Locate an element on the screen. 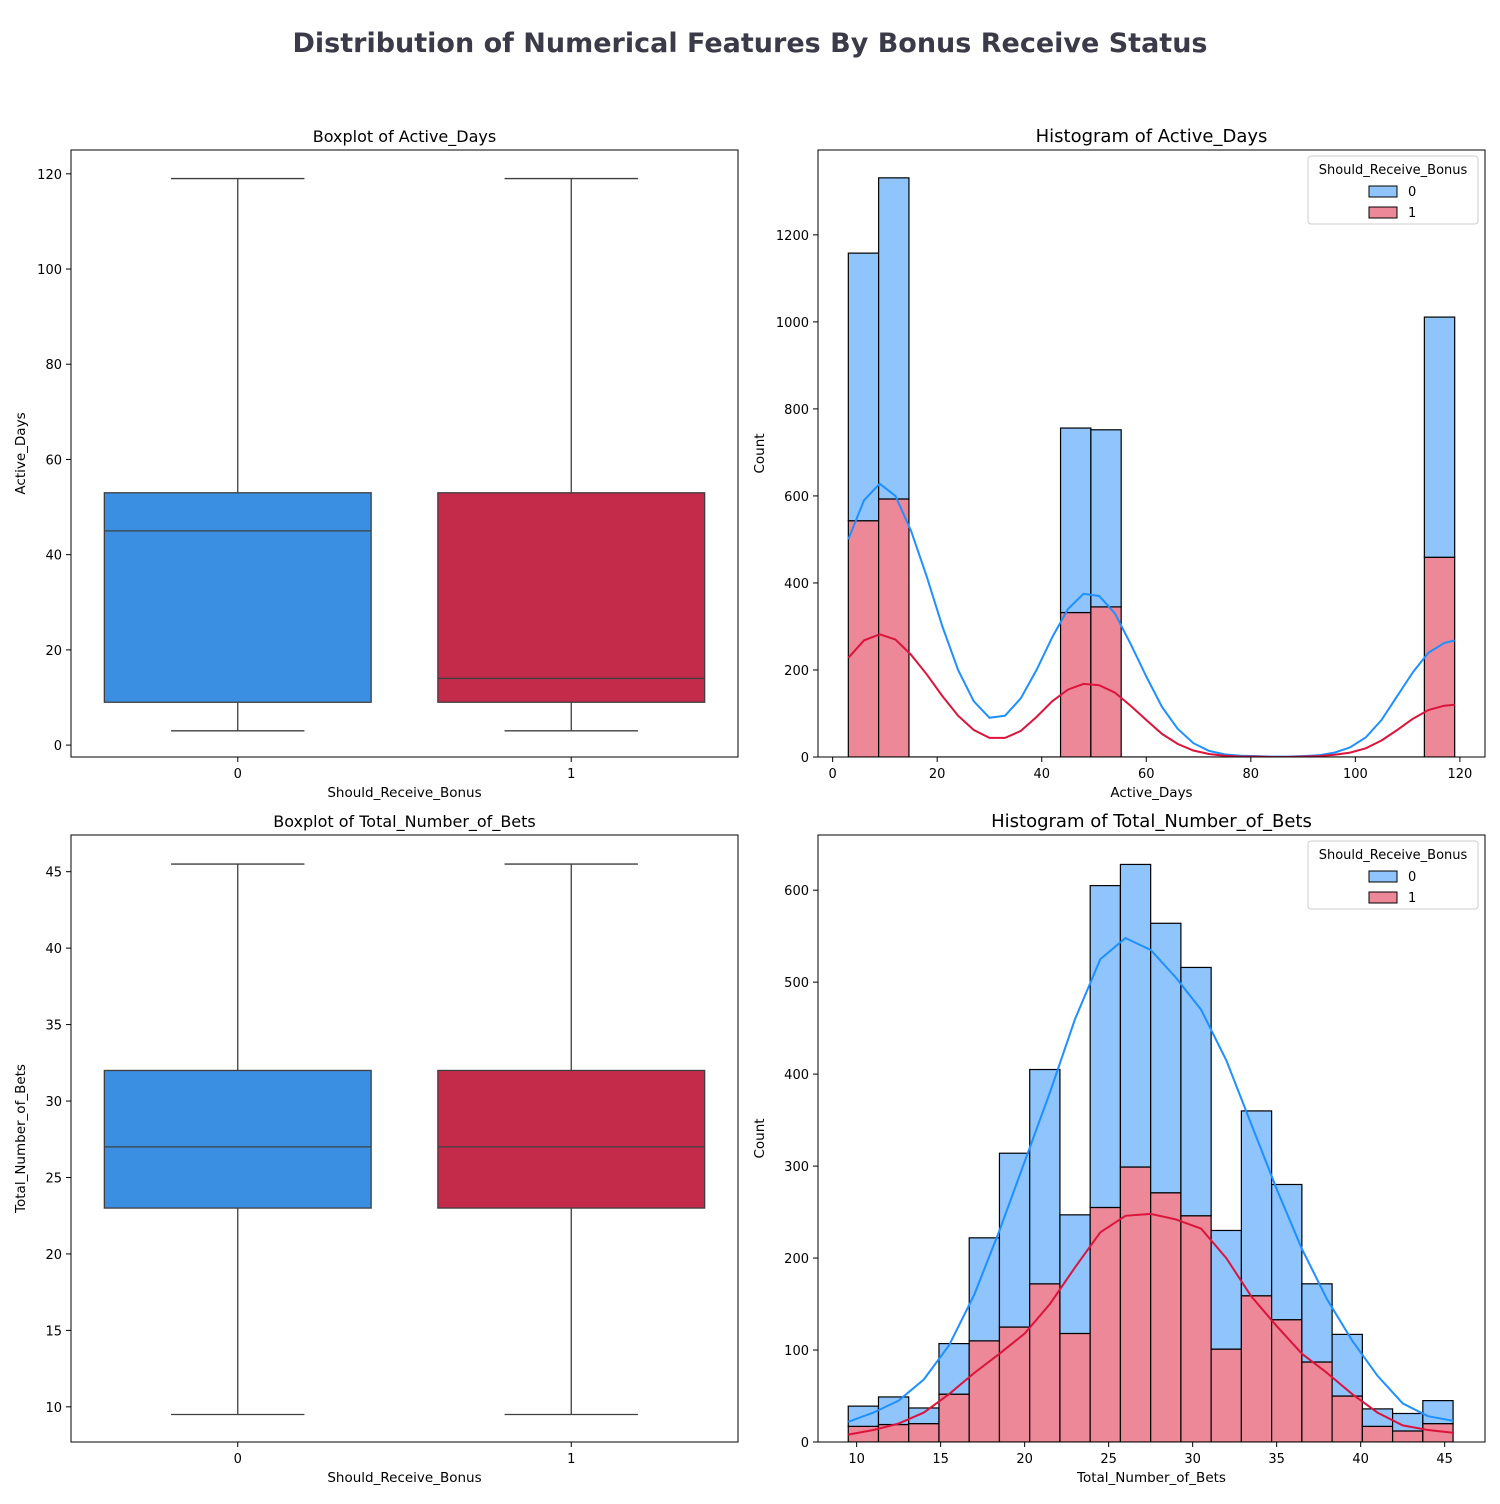 The image size is (1500, 1504). y-axis: 0 100 200 300 400 500 600 is located at coordinates (801, 1167).